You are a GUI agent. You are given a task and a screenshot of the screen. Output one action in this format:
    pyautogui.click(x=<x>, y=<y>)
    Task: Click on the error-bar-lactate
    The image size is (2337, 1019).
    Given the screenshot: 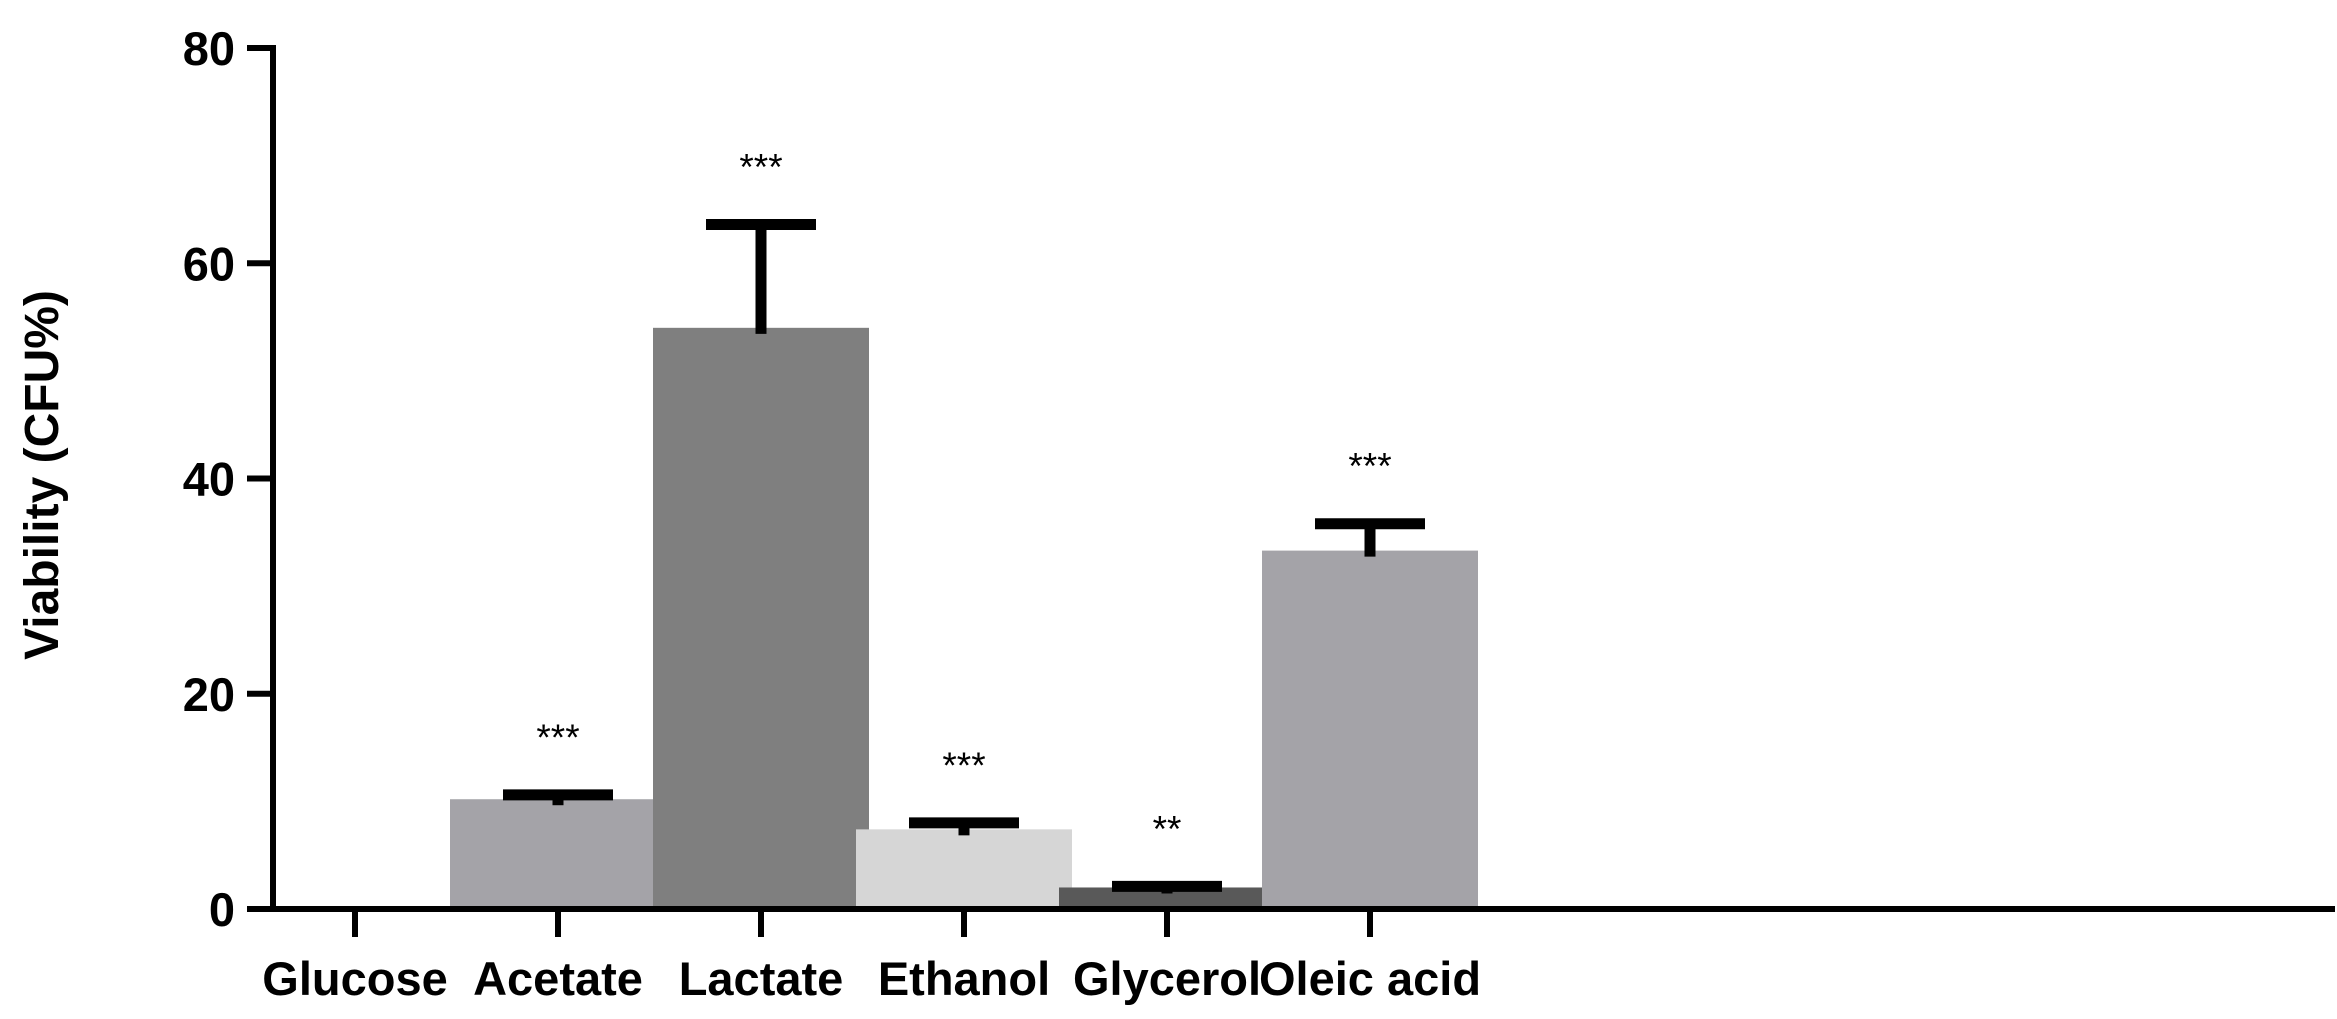 What is the action you would take?
    pyautogui.click(x=761, y=276)
    